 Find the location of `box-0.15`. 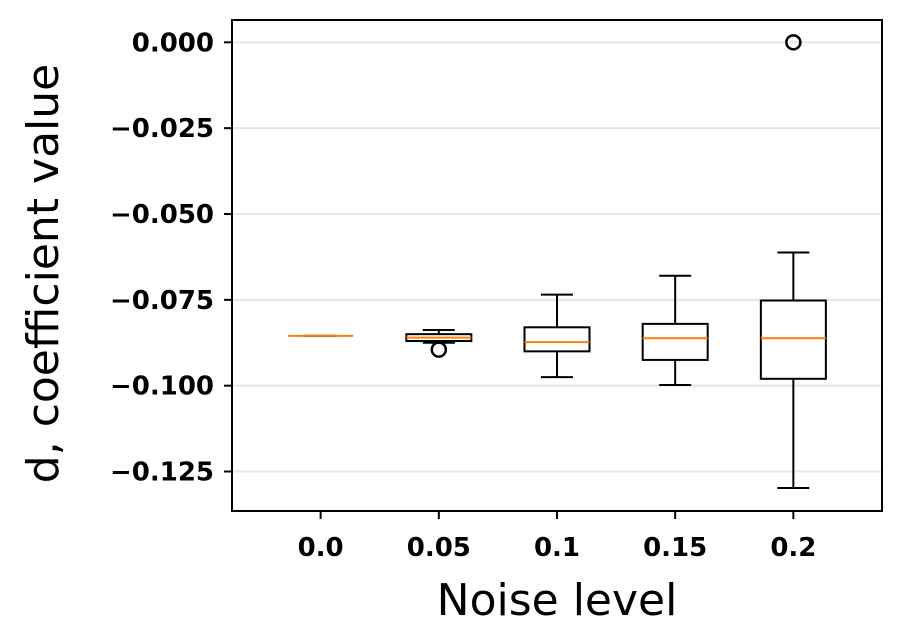

box-0.15 is located at coordinates (675, 330).